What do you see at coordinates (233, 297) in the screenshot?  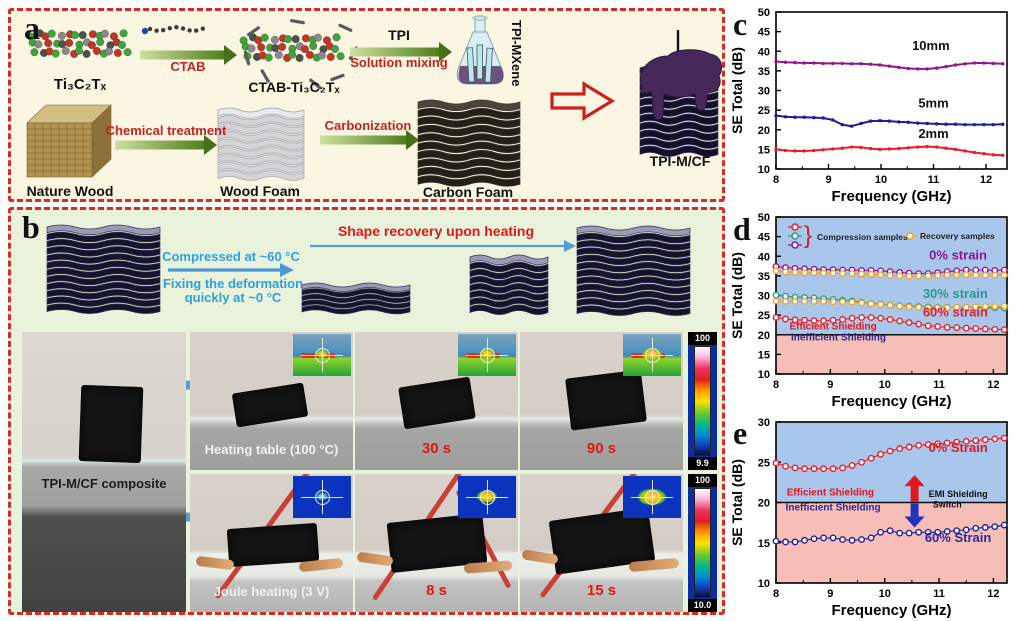 I see `fixing-label-2: quickly at ~0 °C` at bounding box center [233, 297].